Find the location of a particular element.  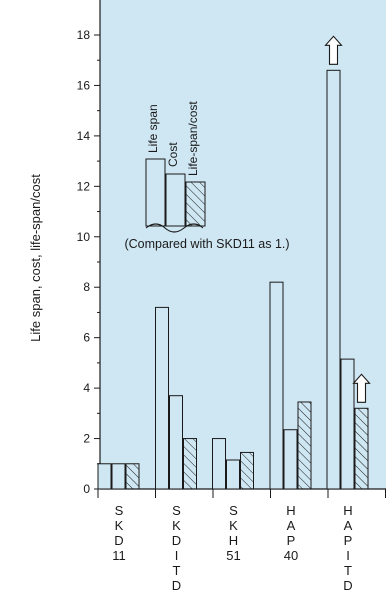

legend-note: (Compared with SKD11 as 1.) is located at coordinates (206, 244).